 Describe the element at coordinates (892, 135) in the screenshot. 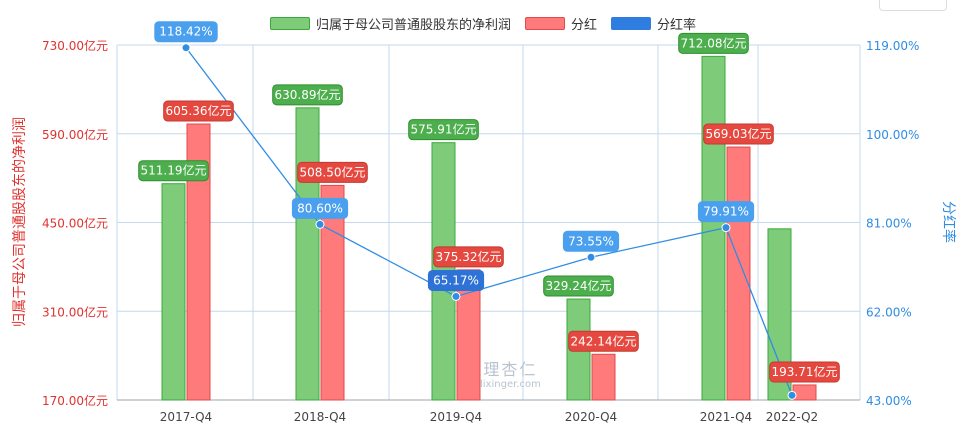

I see `y-right-tick-label: 100.00%` at that location.